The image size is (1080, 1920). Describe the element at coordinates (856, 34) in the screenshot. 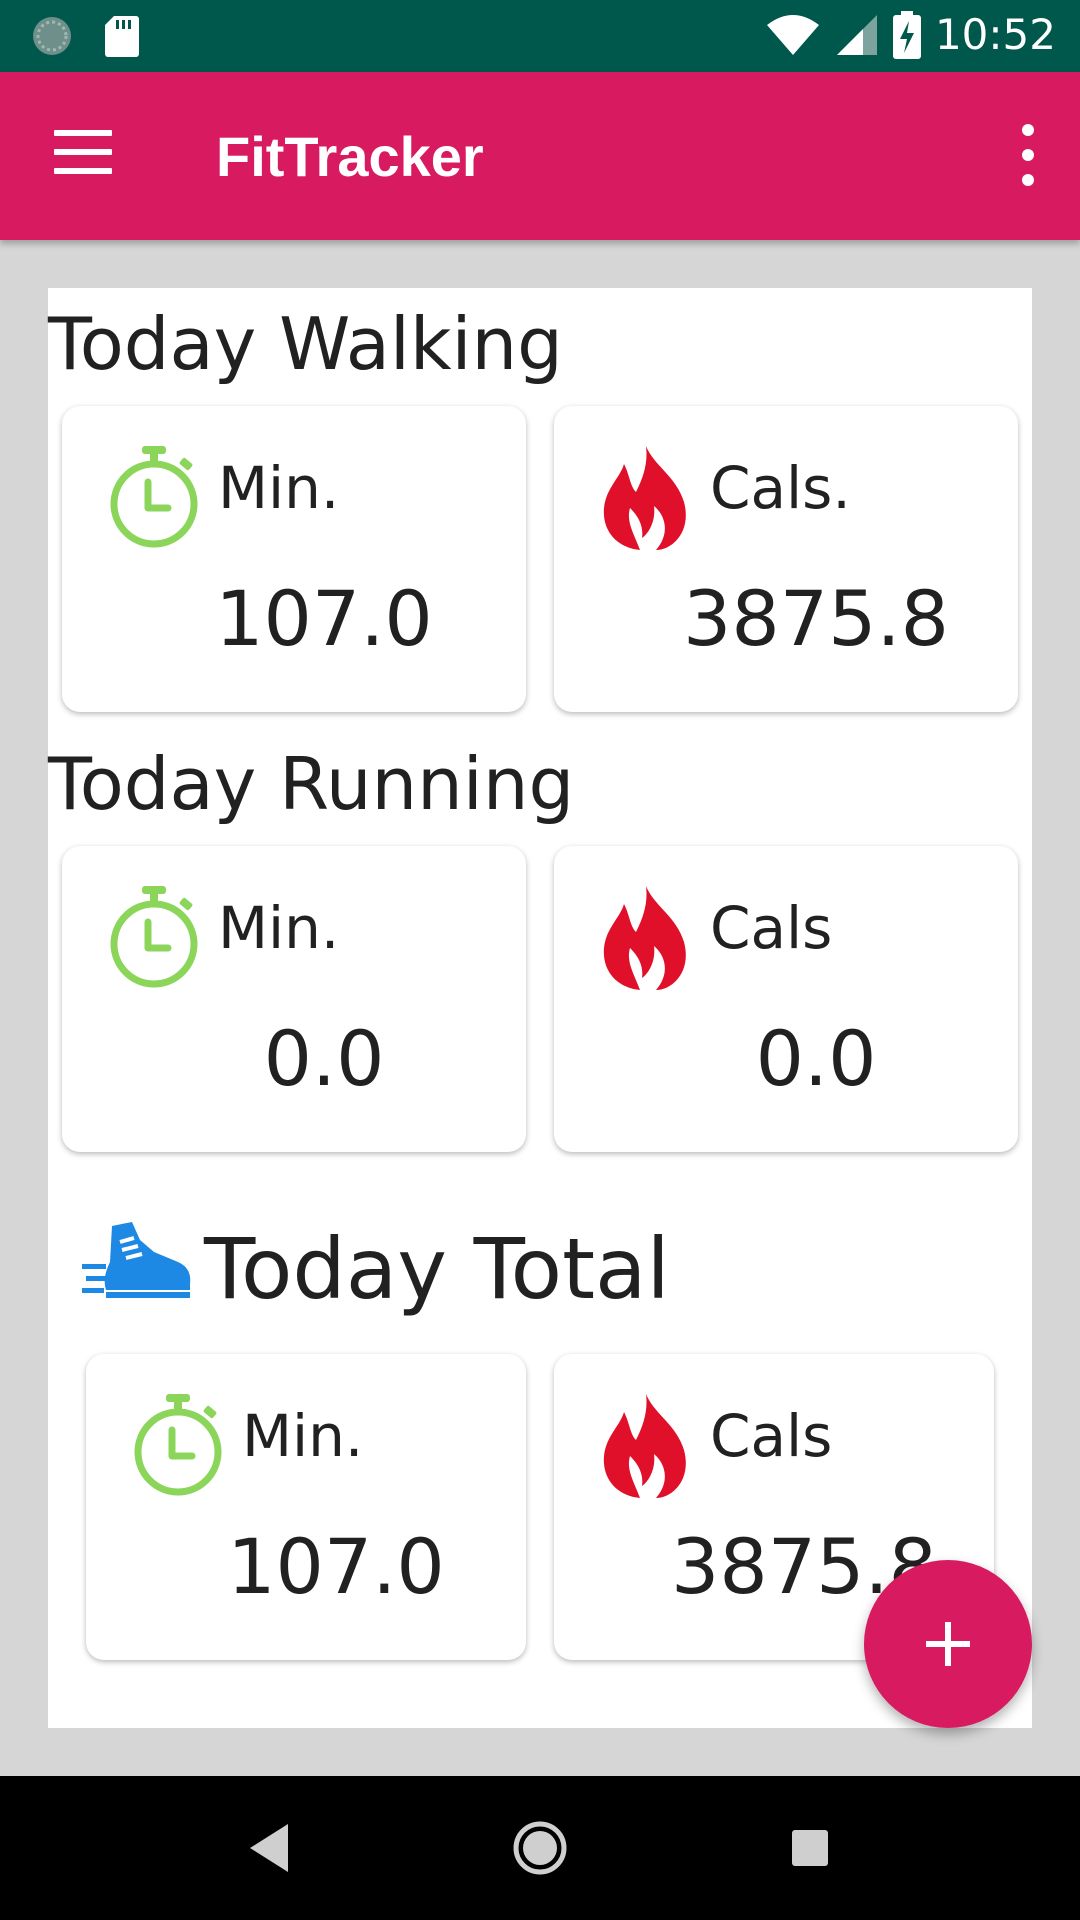

I see `signal-icon` at that location.